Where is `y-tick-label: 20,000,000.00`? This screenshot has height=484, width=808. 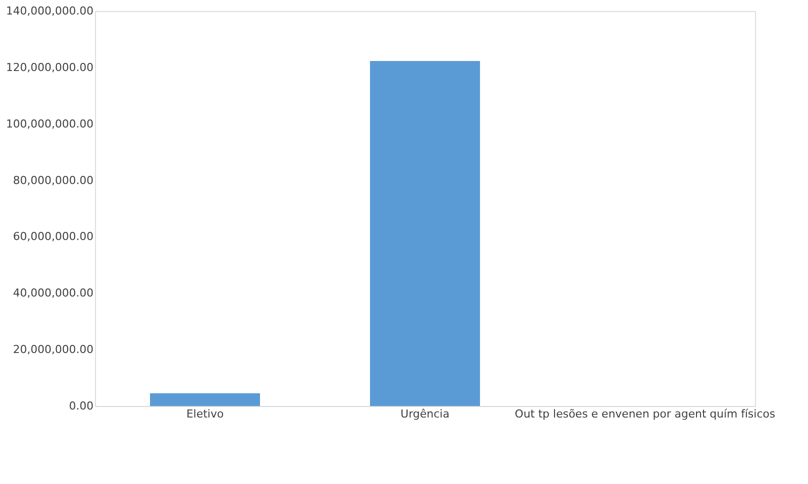 y-tick-label: 20,000,000.00 is located at coordinates (53, 349).